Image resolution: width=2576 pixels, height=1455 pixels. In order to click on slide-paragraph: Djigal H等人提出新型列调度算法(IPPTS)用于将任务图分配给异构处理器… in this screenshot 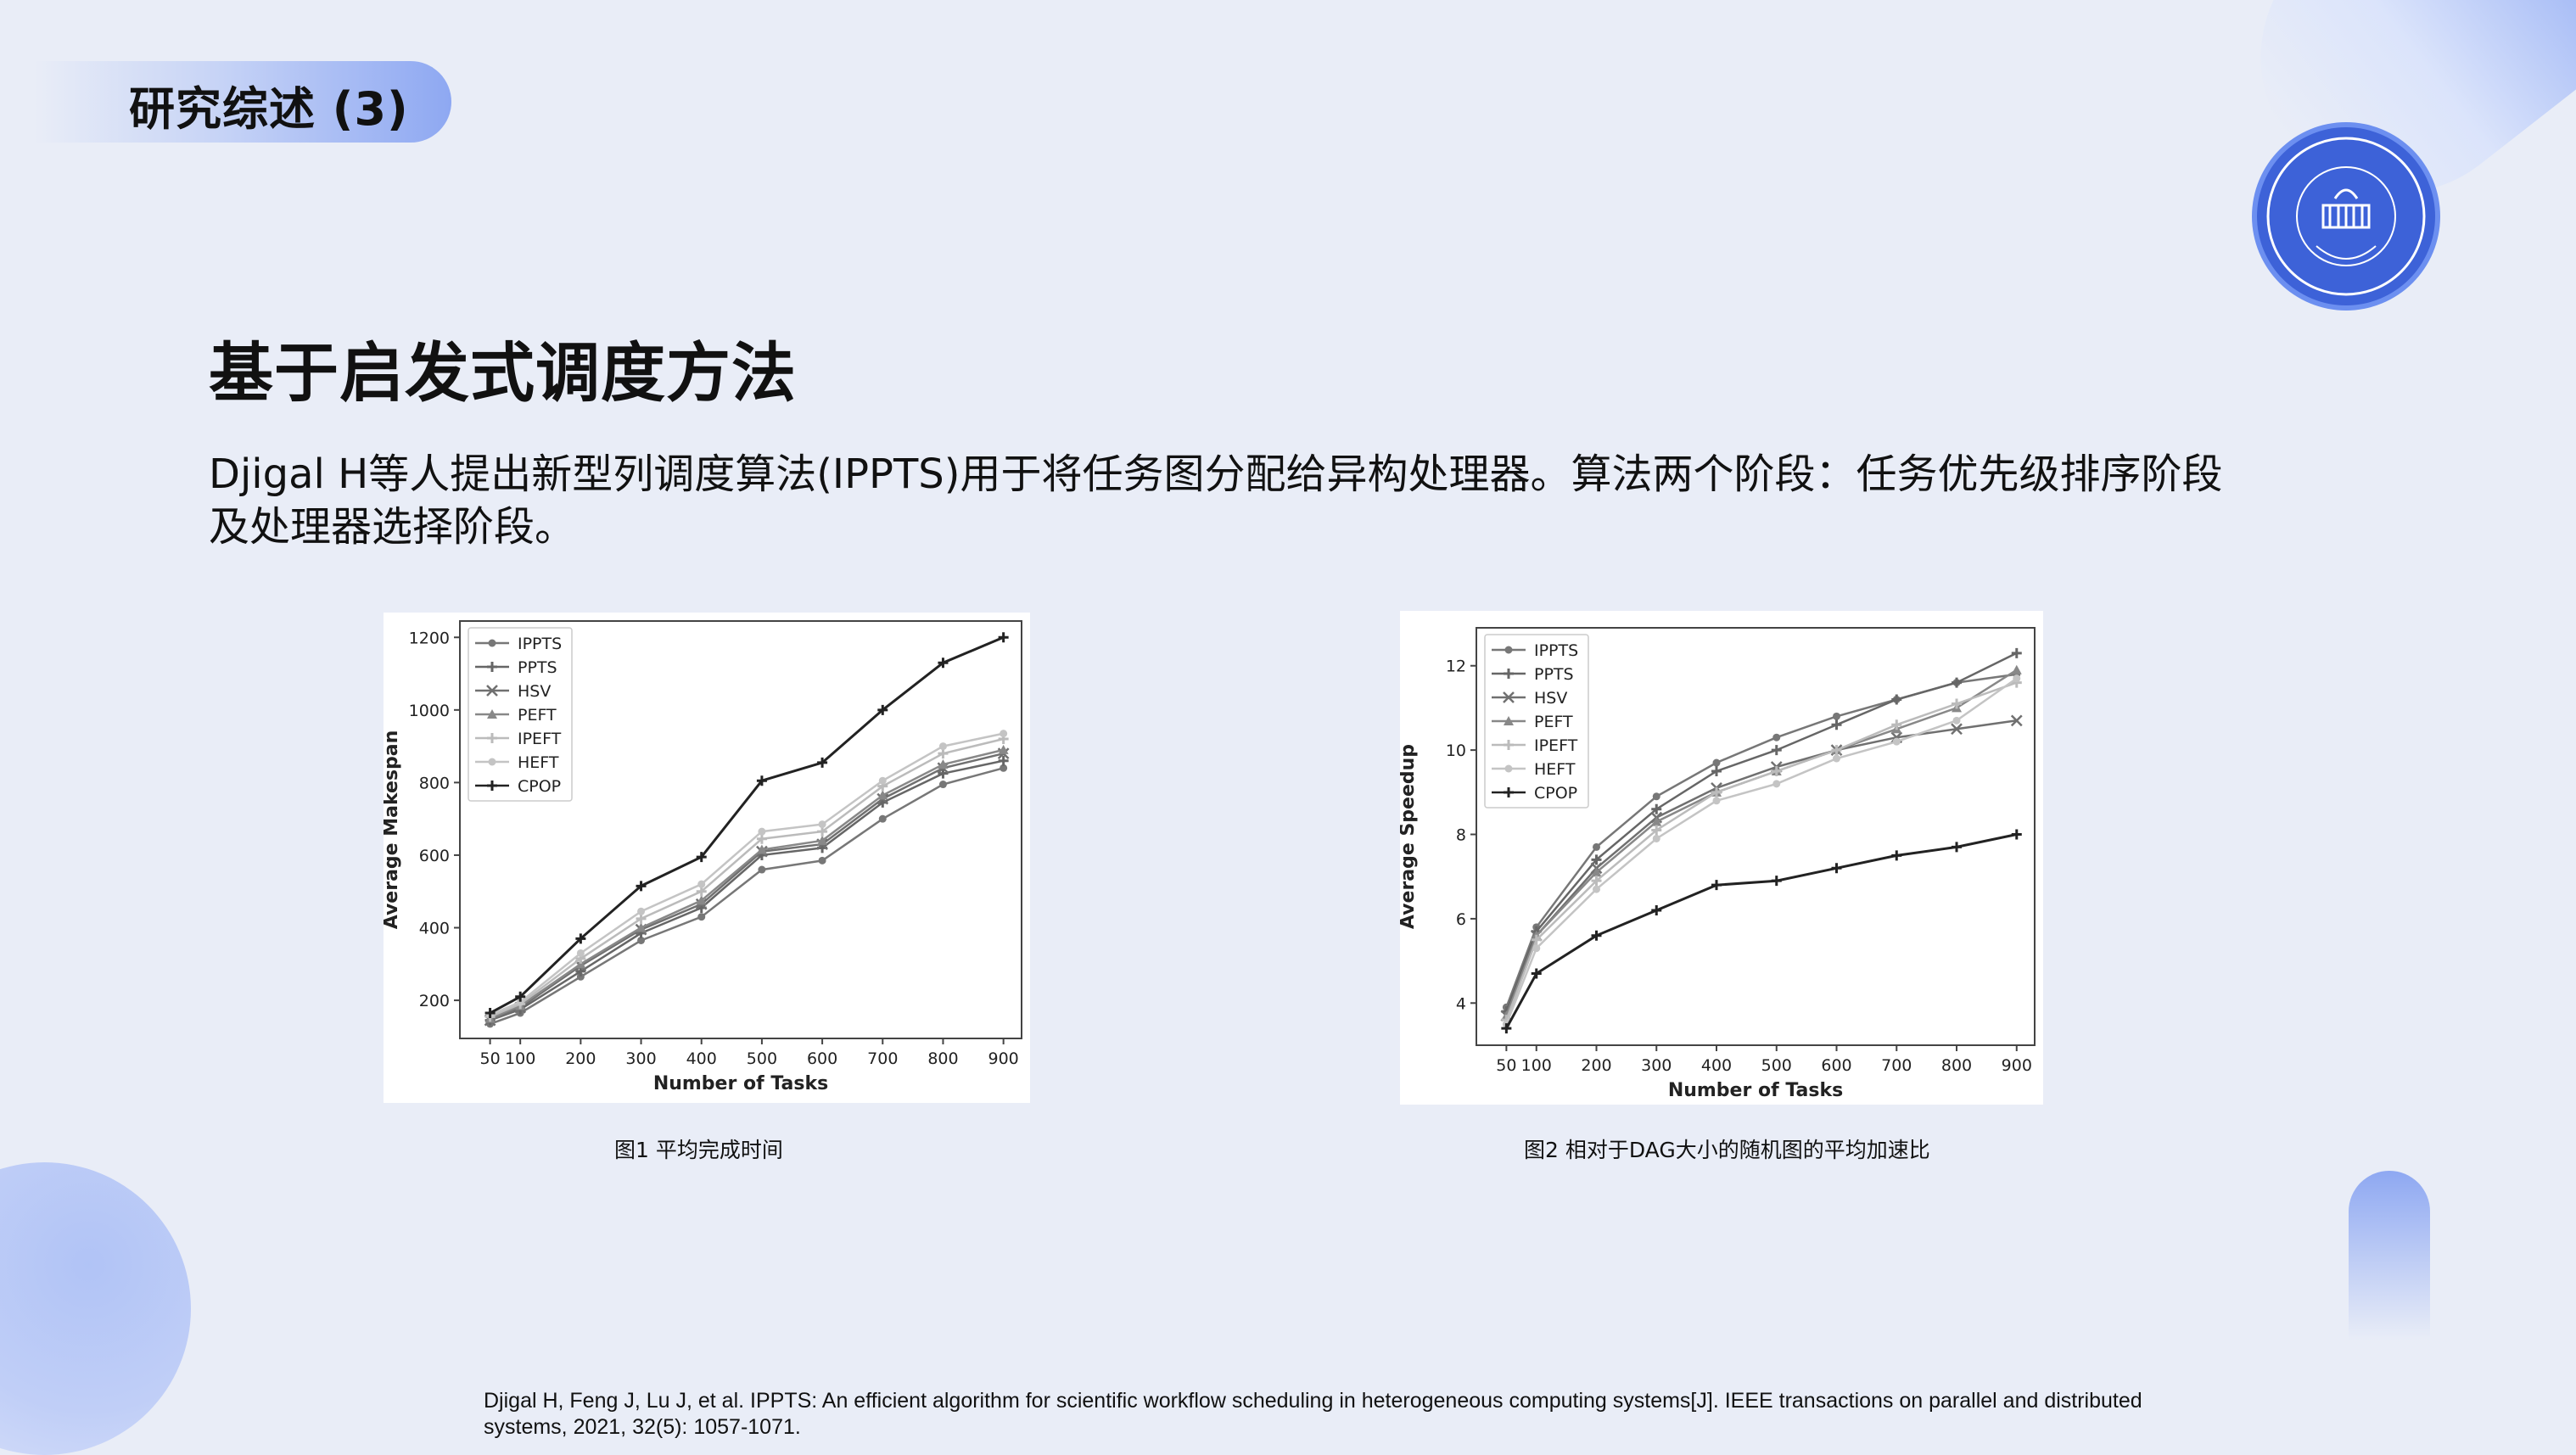, I will do `click(1216, 500)`.